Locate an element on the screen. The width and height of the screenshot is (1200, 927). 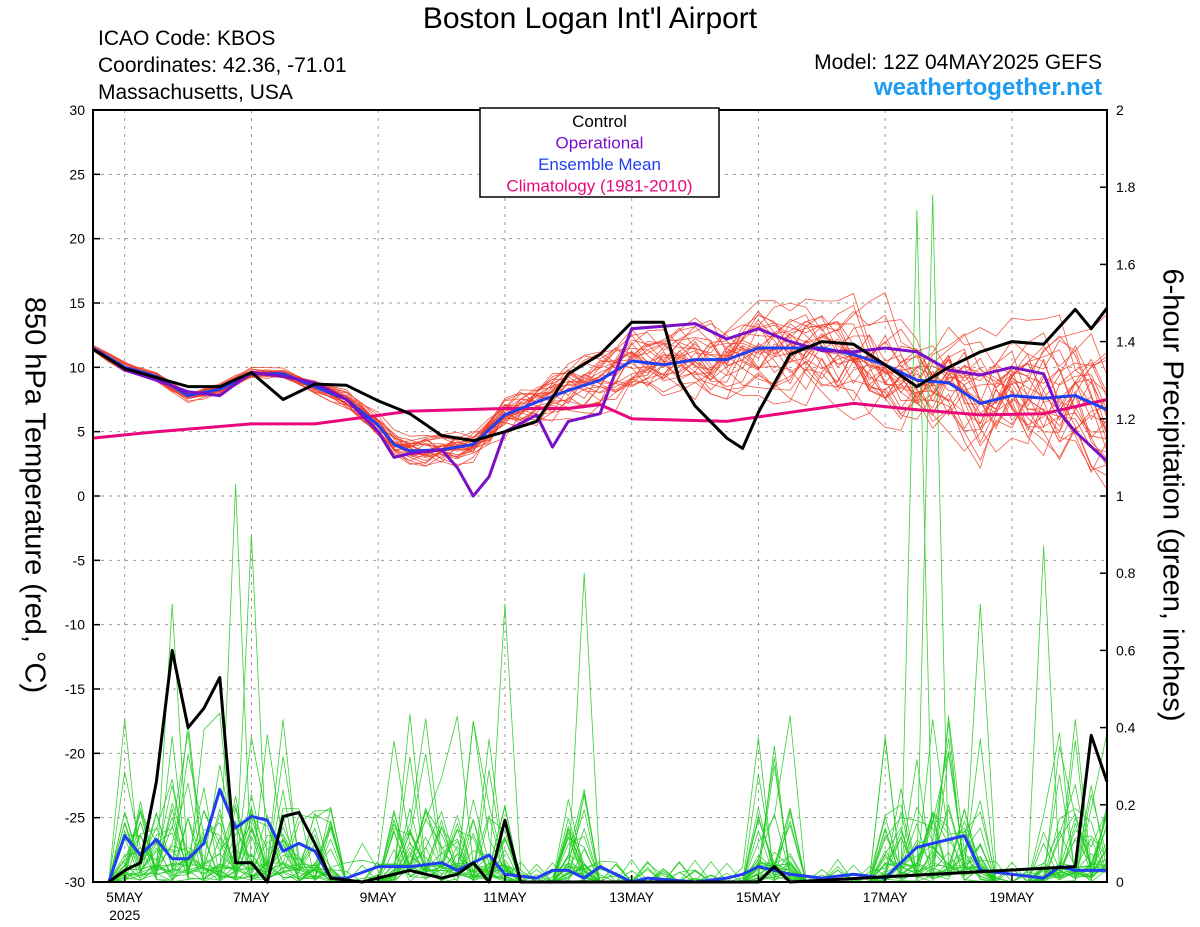
brand-link: weathertogether.net is located at coordinates (987, 87).